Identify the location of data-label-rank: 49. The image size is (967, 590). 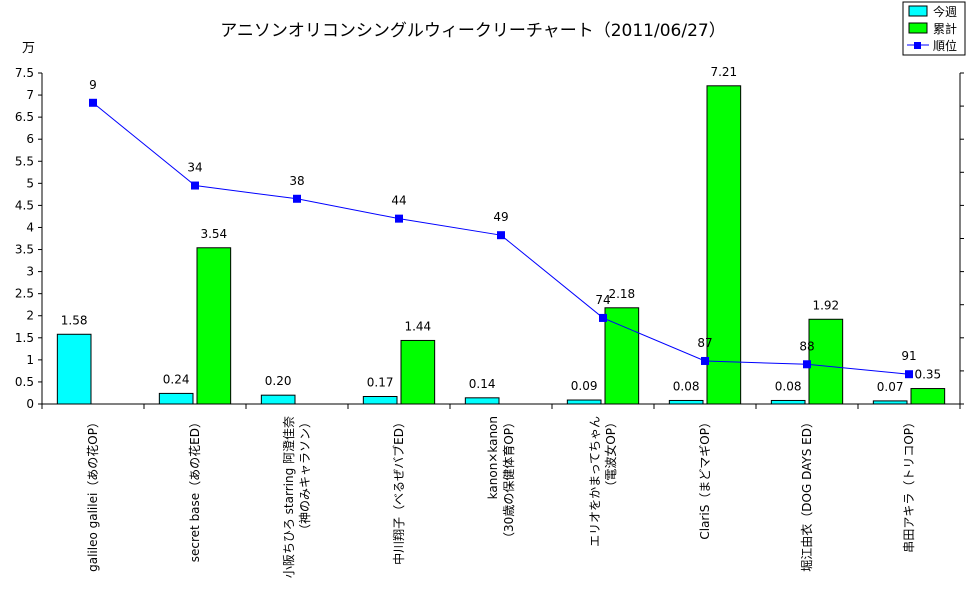
(500, 217).